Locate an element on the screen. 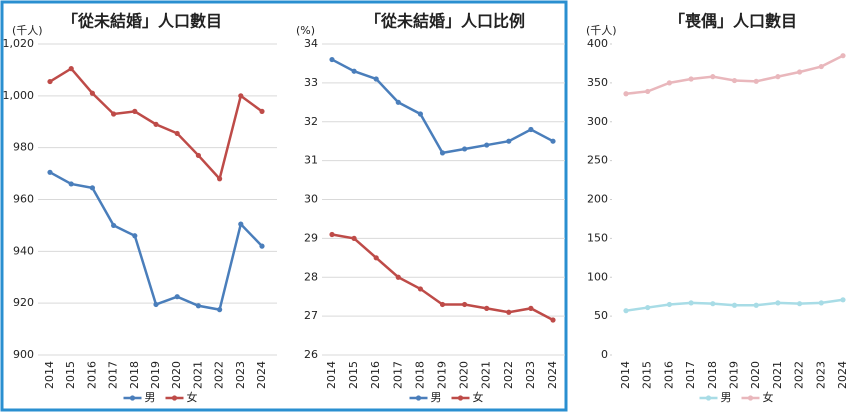 The image size is (866, 418). chart-title: 「從未結婚」人口數目 is located at coordinates (142, 21).